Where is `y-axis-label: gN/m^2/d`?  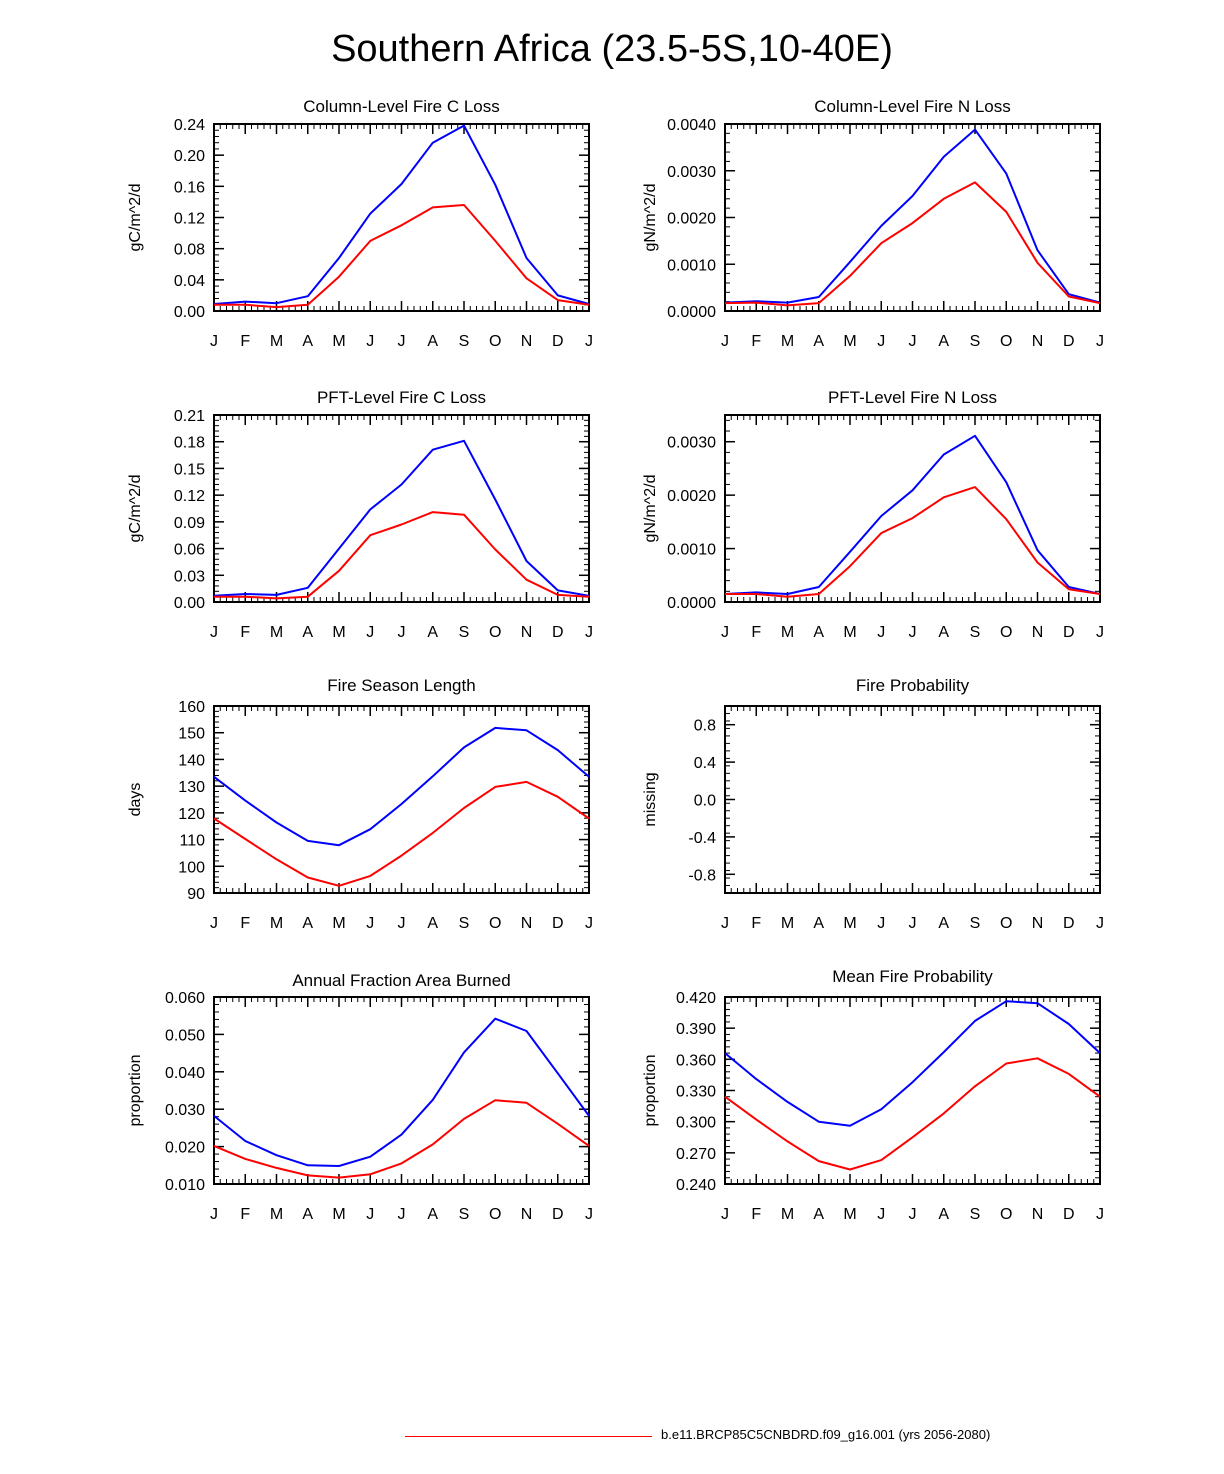 y-axis-label: gN/m^2/d is located at coordinates (650, 509).